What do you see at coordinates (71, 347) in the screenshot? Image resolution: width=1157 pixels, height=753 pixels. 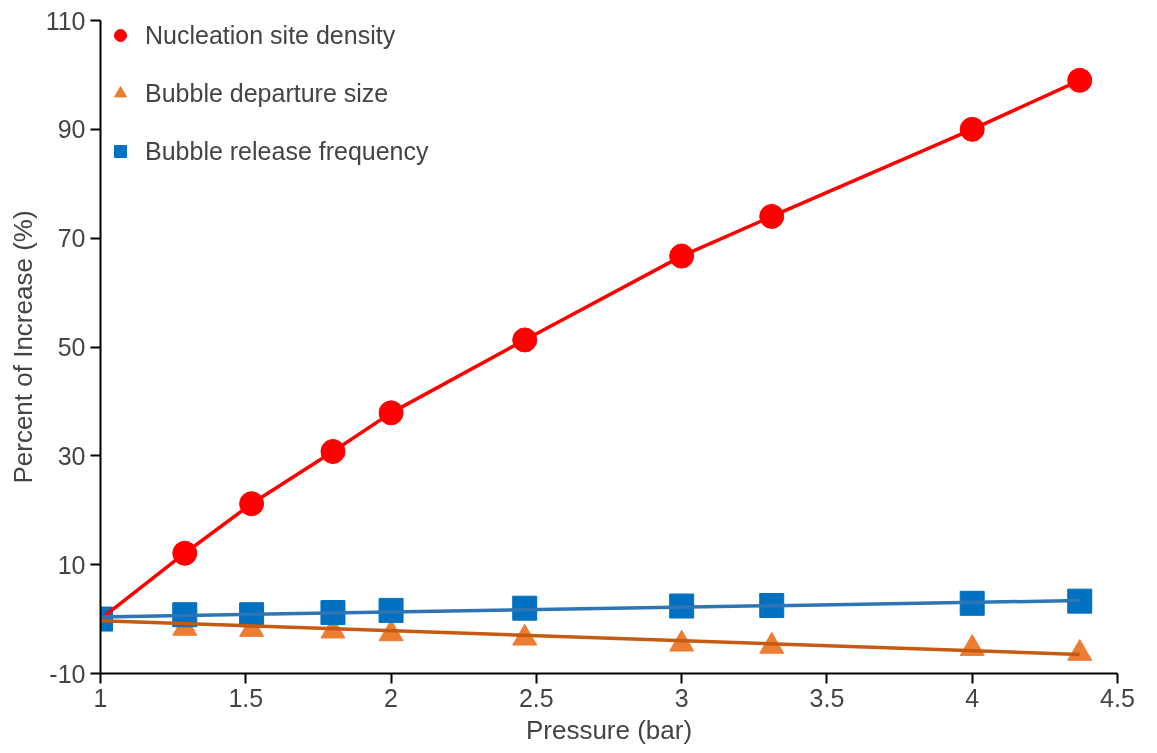 I see `y-tick-label: 50` at bounding box center [71, 347].